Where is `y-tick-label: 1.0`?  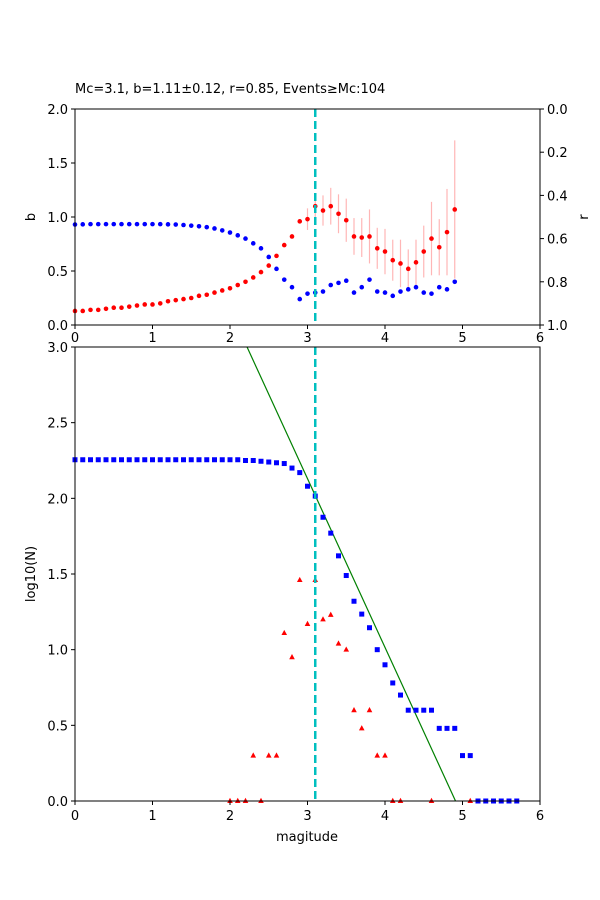
y-tick-label: 1.0 is located at coordinates (57, 218).